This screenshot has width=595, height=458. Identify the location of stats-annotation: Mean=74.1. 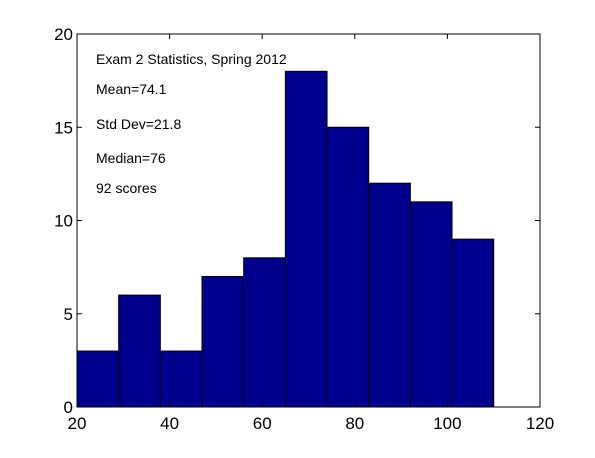
(131, 89).